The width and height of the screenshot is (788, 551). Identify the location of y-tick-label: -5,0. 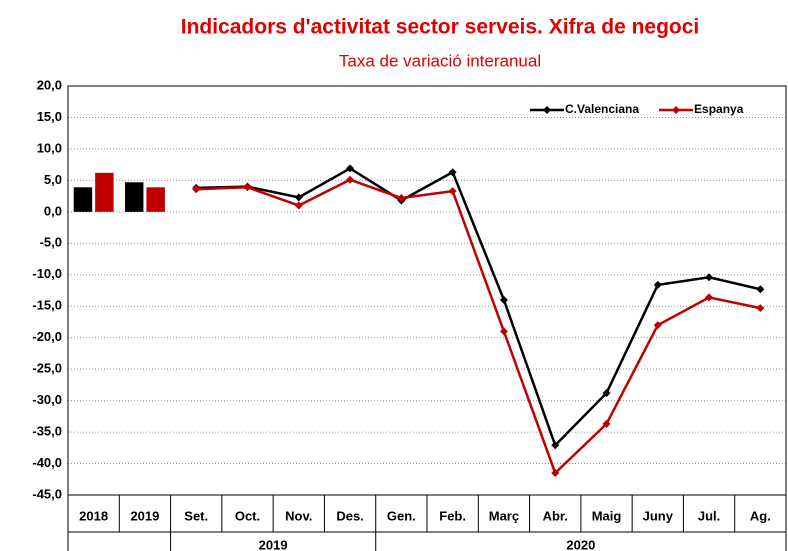
(51, 242).